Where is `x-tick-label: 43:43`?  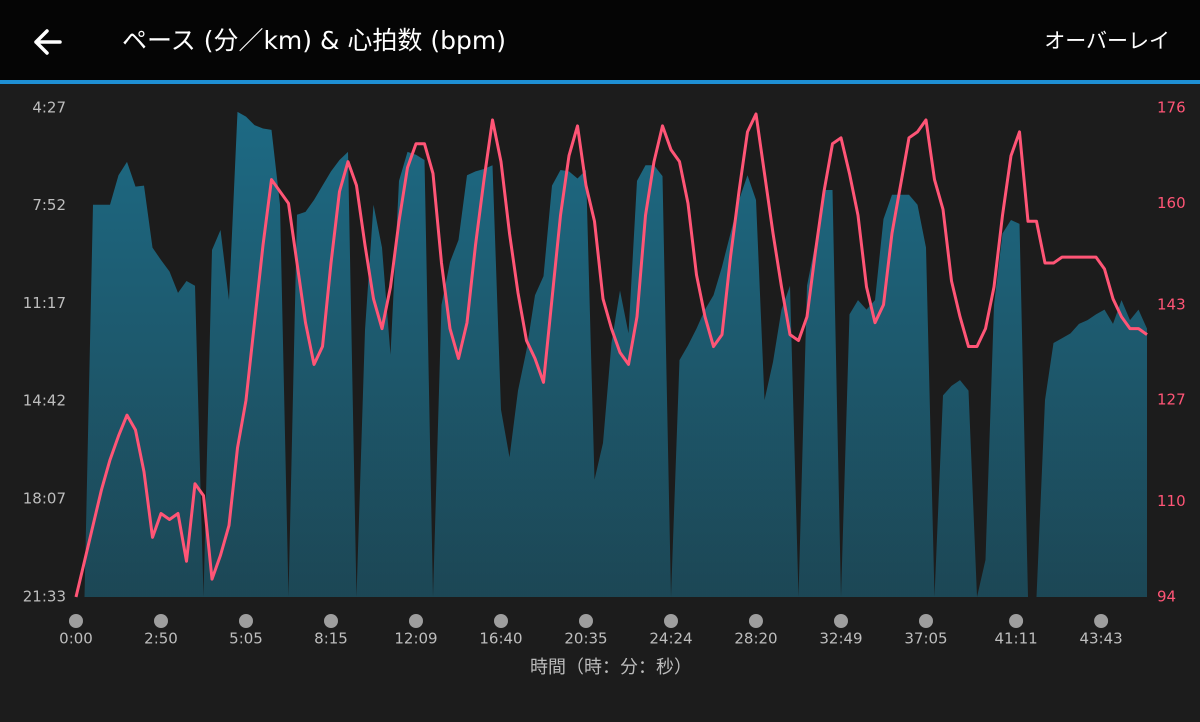
x-tick-label: 43:43 is located at coordinates (1100, 639).